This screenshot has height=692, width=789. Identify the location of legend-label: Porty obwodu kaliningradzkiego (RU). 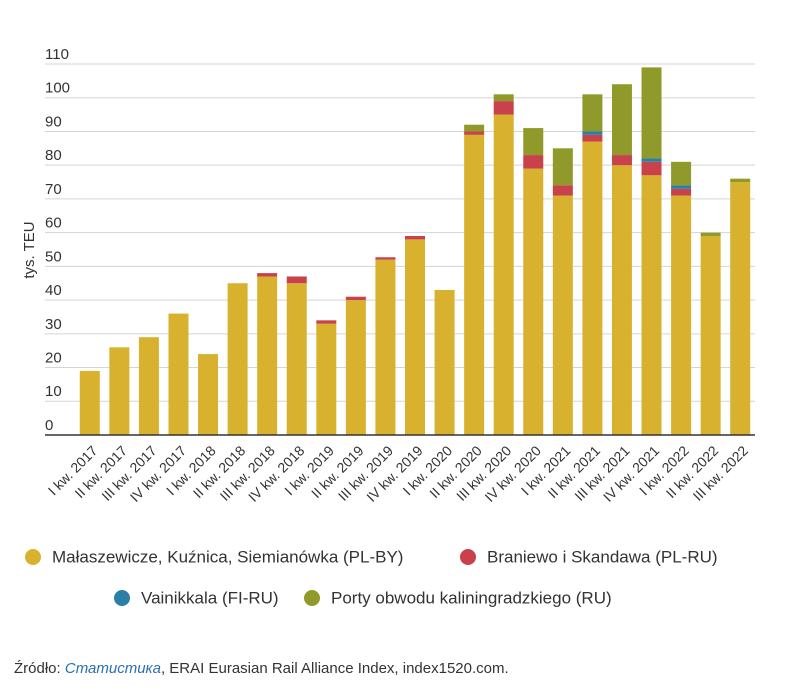
(471, 597).